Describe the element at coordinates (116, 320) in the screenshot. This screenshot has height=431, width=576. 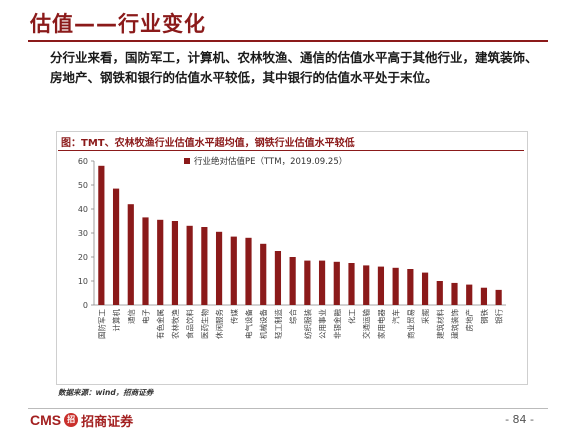
I see `x-tick-label: 计算机` at that location.